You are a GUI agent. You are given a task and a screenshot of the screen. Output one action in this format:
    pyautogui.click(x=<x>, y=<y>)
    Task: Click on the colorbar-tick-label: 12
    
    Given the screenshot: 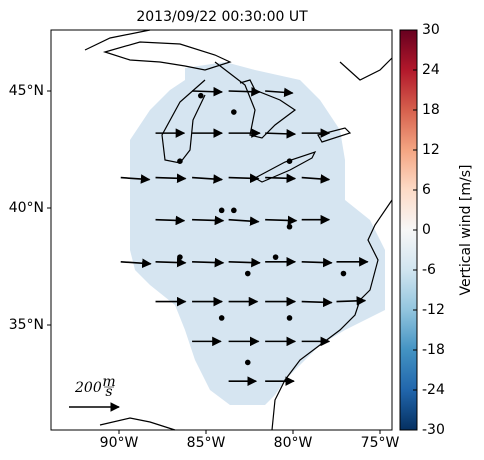 What is the action you would take?
    pyautogui.click(x=431, y=150)
    